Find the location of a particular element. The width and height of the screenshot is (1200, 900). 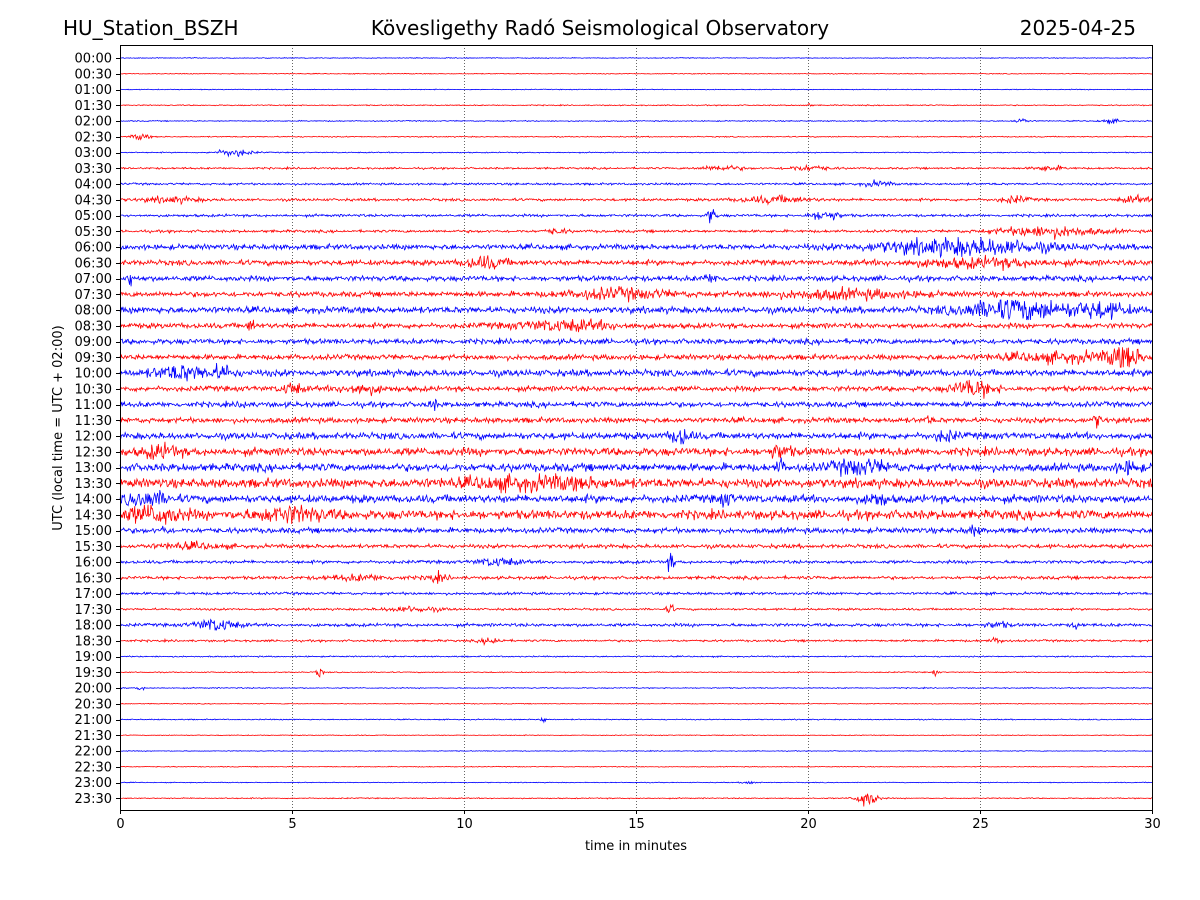

y-tick-label-43: 21:30 is located at coordinates (93, 736).